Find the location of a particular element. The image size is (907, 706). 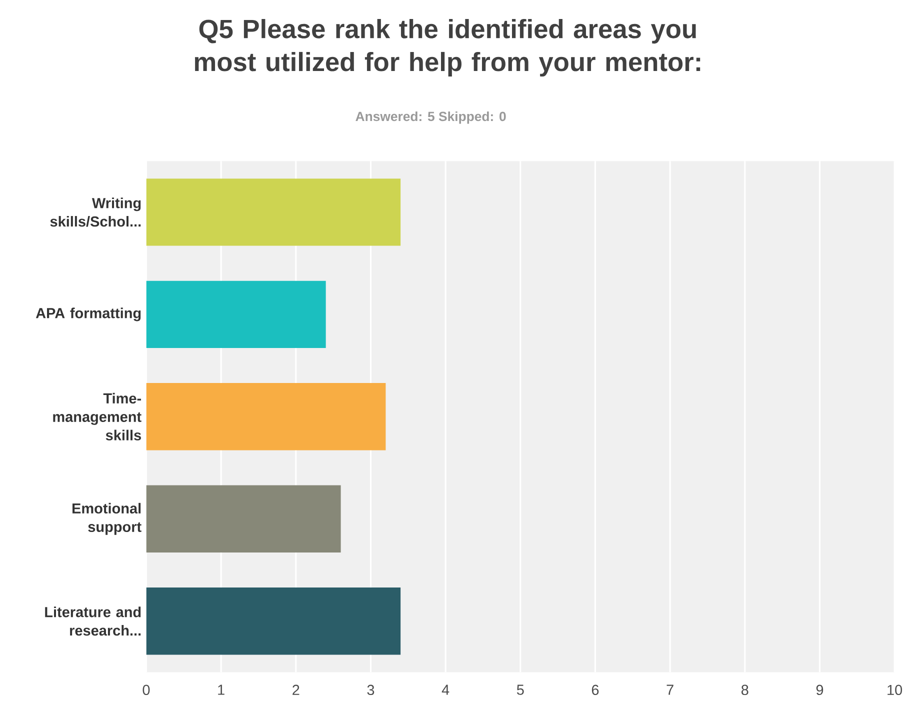

chart-subtitle: Answered: 5 Skipped: 0 is located at coordinates (431, 117).